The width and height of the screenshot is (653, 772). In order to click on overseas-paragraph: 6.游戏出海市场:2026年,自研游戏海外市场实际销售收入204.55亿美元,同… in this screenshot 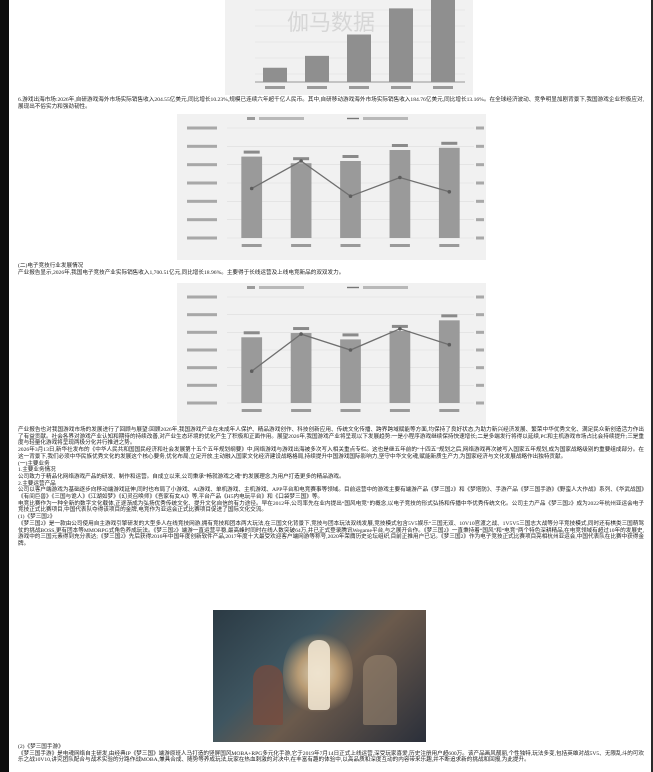, I will do `click(331, 103)`.